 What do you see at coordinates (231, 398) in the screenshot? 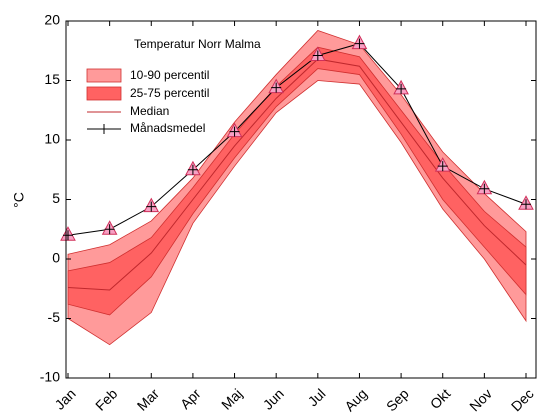
I see `x-tick-label: Maj` at bounding box center [231, 398].